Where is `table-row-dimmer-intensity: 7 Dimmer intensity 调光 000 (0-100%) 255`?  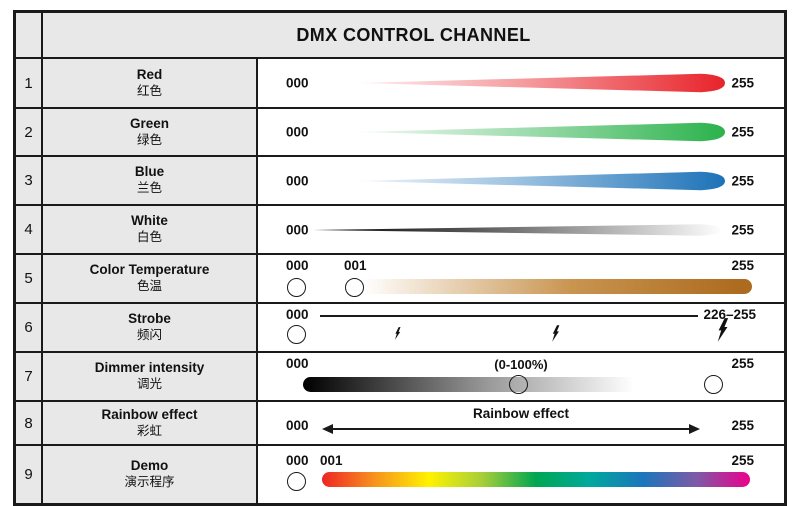
table-row-dimmer-intensity: 7 Dimmer intensity 调光 000 (0-100%) 255 is located at coordinates (400, 377).